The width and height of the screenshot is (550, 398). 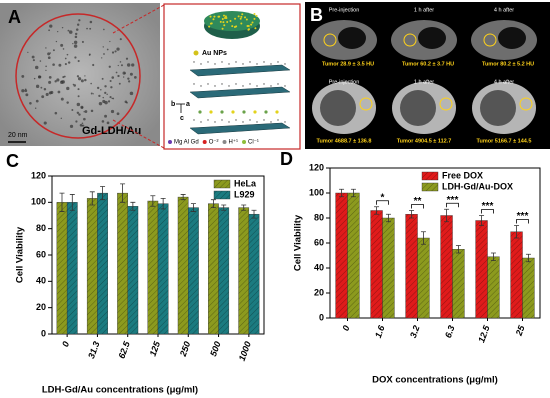 What do you see at coordinates (240, 70) in the screenshot?
I see `layer-slab` at bounding box center [240, 70].